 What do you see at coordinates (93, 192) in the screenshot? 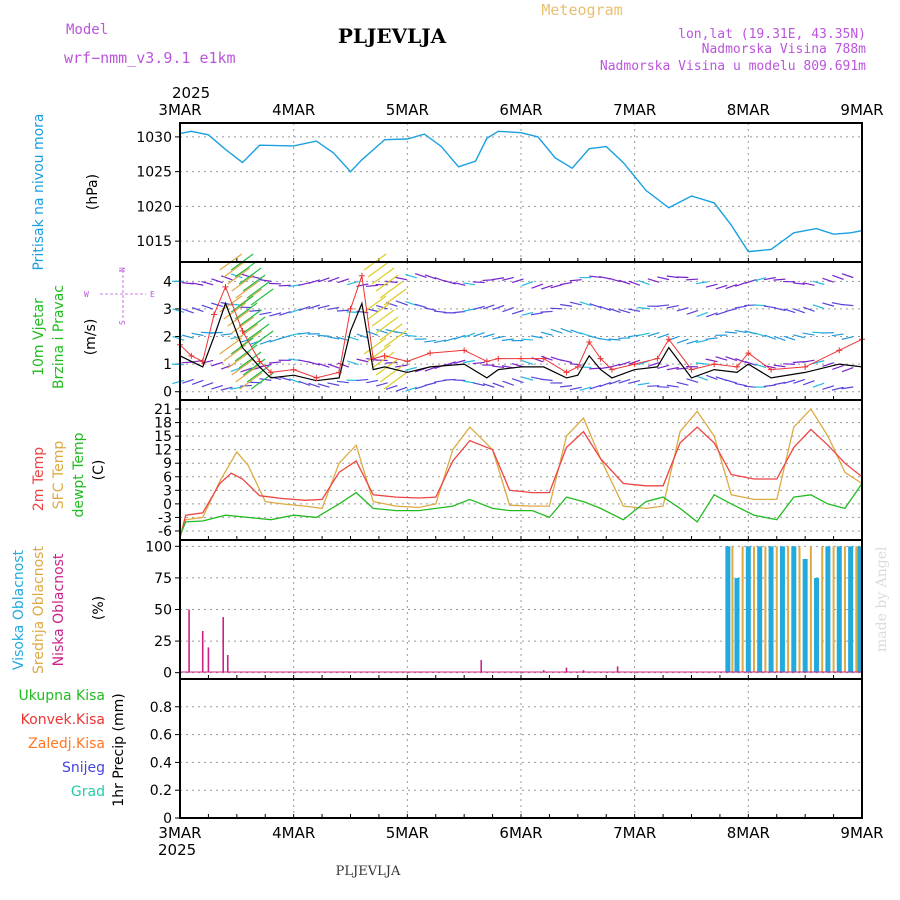
I see `y-axis-label: (hPa)` at bounding box center [93, 192].